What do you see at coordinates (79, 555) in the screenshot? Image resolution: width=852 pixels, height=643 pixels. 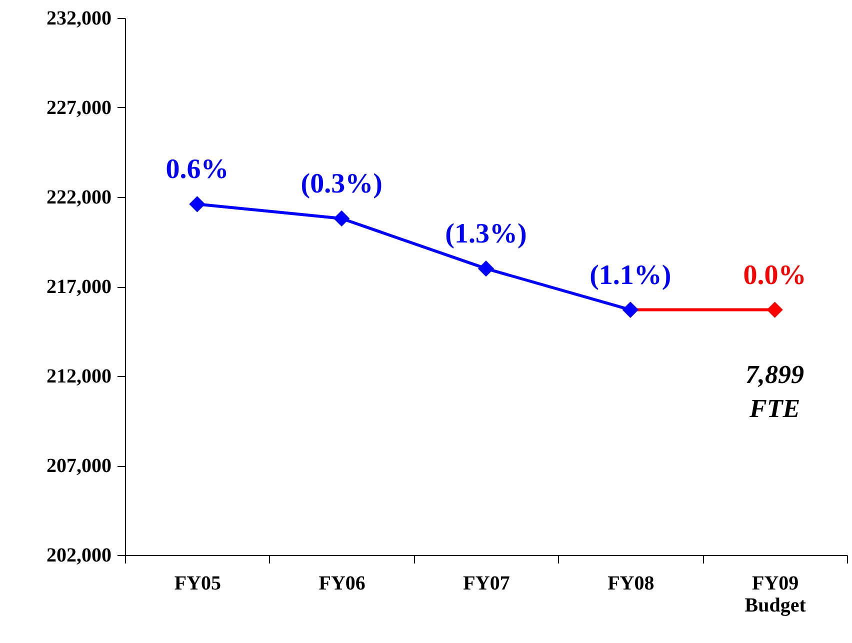 I see `y-tick-label: 202,000` at bounding box center [79, 555].